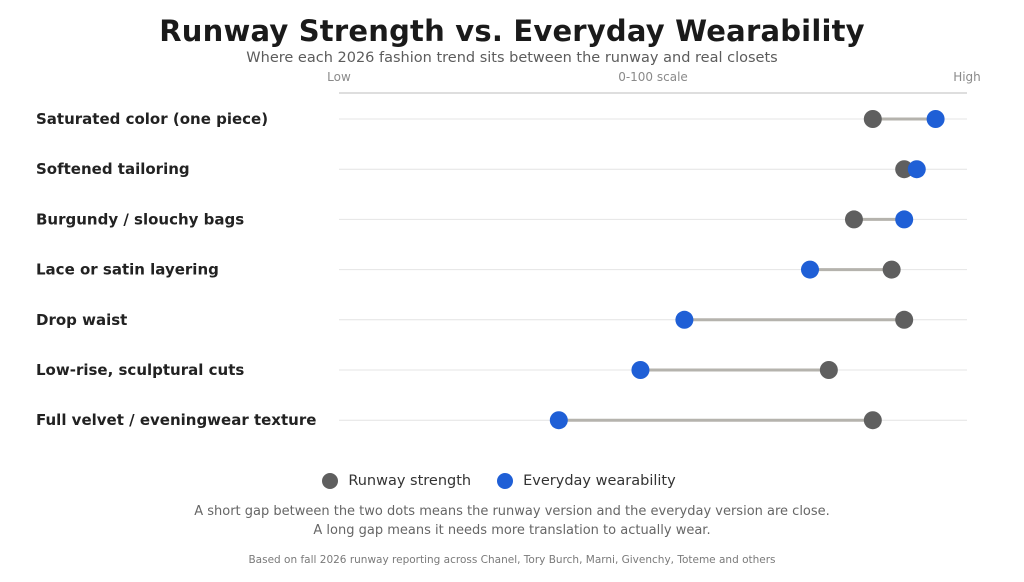 The width and height of the screenshot is (1024, 582). I want to click on legend: Runway strength Everyday wearability, so click(512, 481).